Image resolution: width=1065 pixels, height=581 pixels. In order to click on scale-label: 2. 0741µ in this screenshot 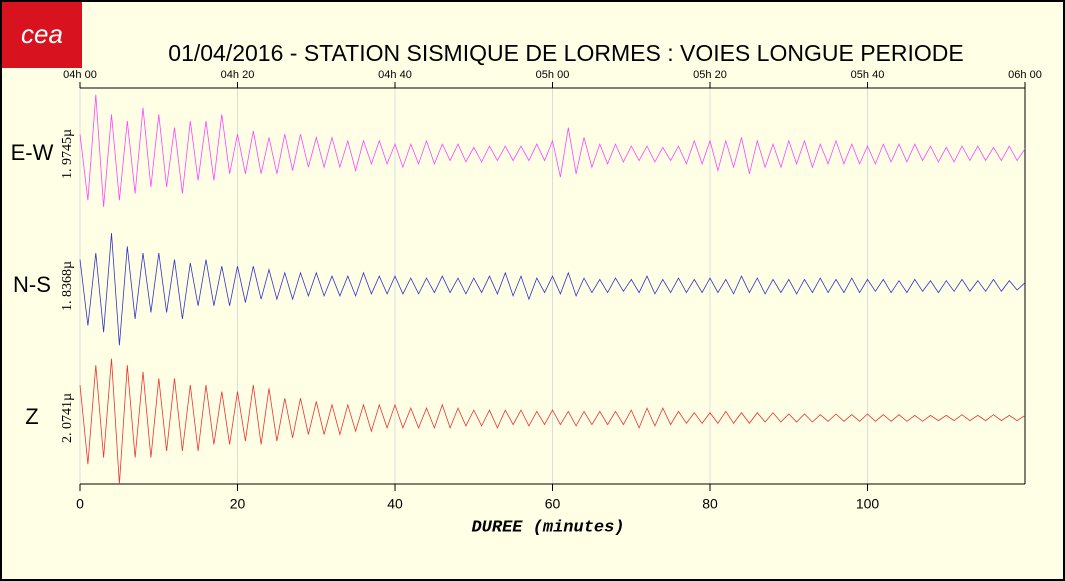, I will do `click(67, 418)`.